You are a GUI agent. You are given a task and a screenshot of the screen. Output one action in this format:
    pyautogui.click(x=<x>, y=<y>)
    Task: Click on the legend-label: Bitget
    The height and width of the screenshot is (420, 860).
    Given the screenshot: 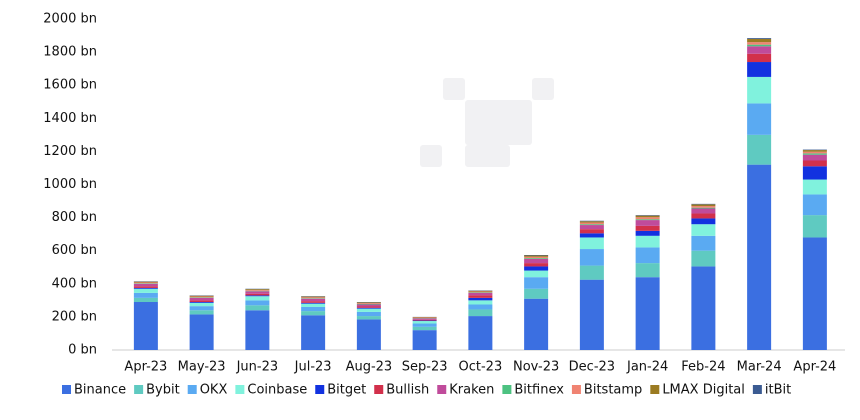 What is the action you would take?
    pyautogui.click(x=346, y=390)
    